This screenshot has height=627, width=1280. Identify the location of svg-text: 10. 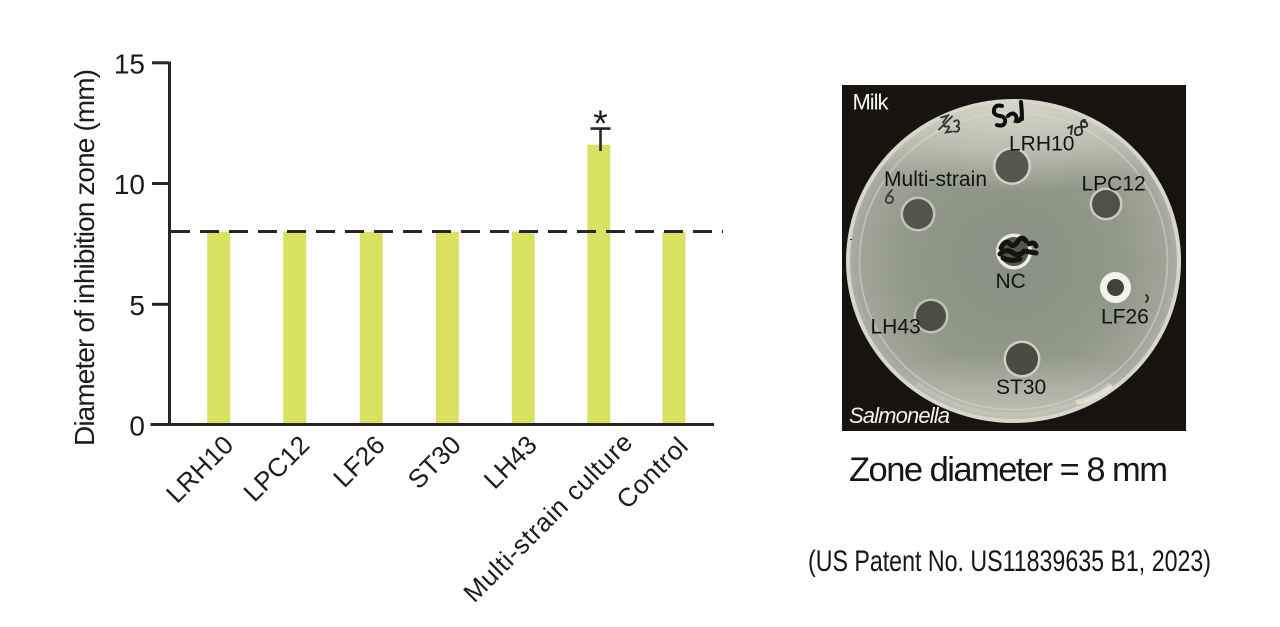
(129, 184).